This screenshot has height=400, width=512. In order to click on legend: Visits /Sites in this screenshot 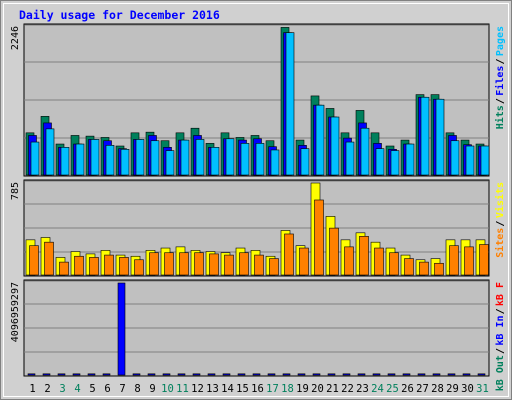, I will do `click(500, 220)`.